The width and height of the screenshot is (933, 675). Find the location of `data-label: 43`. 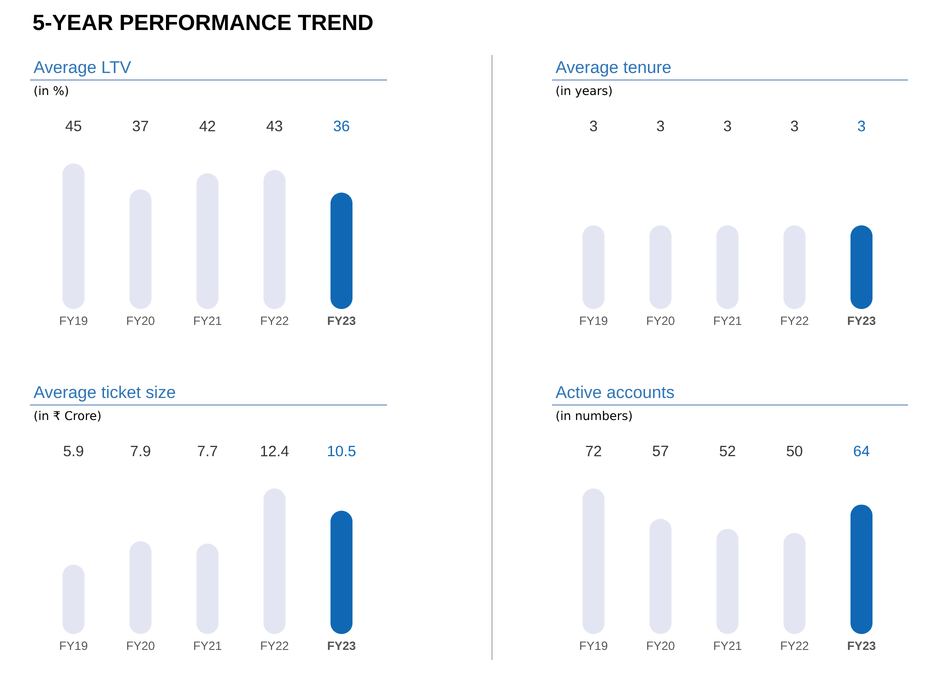

data-label: 43 is located at coordinates (274, 126).